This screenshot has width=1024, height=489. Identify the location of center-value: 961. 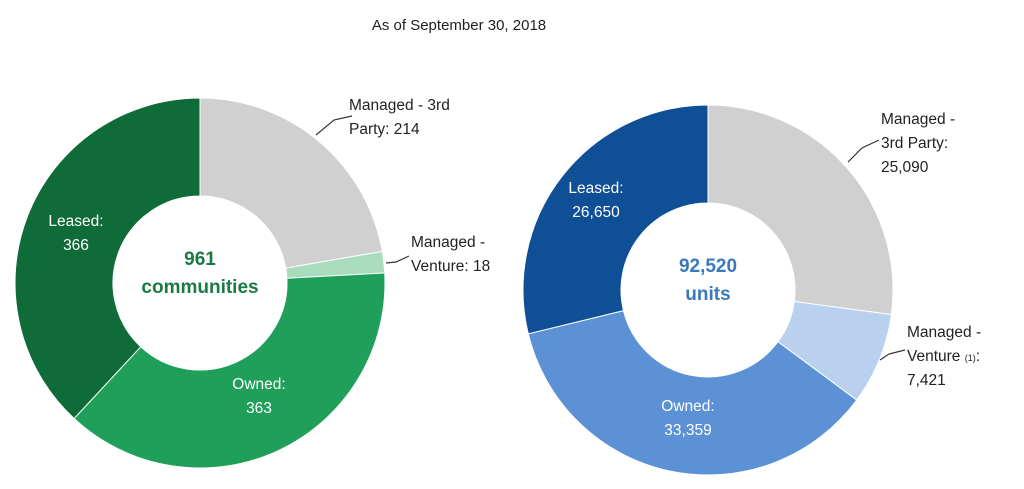
(200, 259).